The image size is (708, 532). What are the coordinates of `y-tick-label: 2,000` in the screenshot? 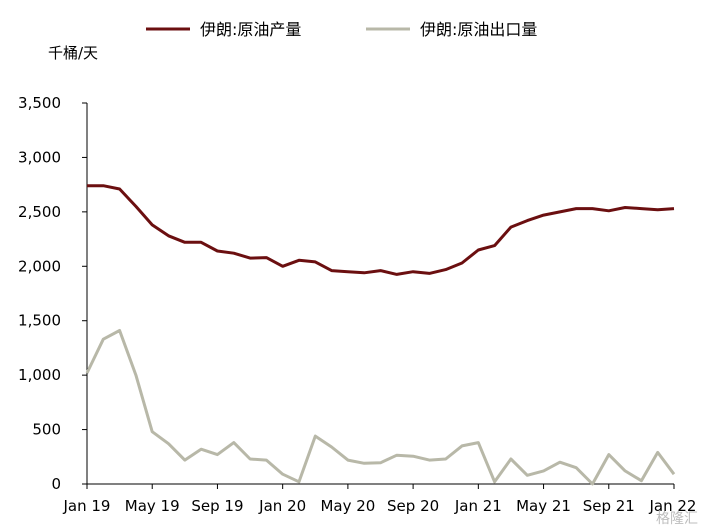 It's located at (39, 266).